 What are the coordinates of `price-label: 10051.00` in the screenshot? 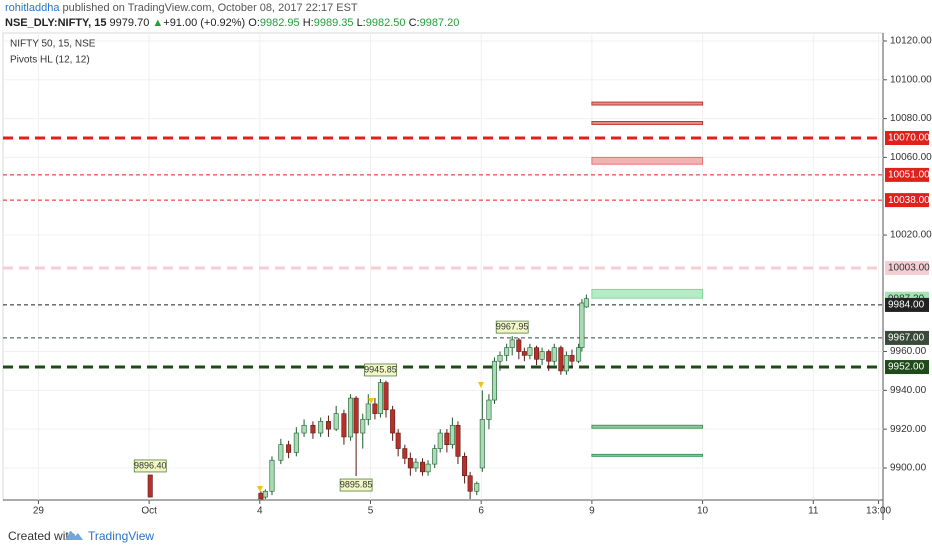 It's located at (909, 175).